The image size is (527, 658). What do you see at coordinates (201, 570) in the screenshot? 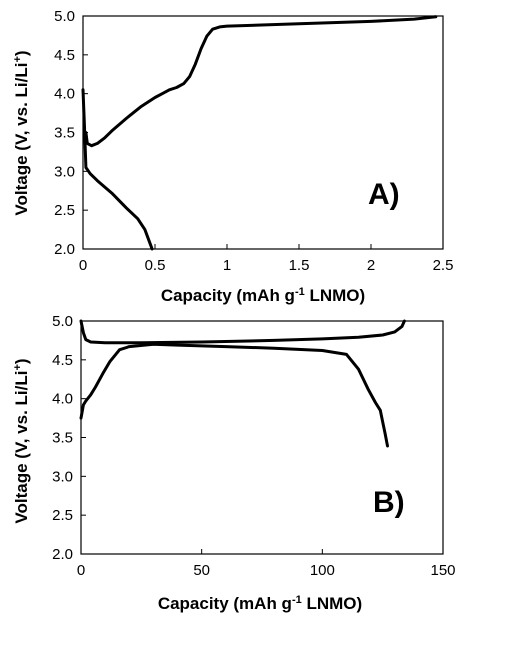
I see `x-tick-label: 50` at bounding box center [201, 570].